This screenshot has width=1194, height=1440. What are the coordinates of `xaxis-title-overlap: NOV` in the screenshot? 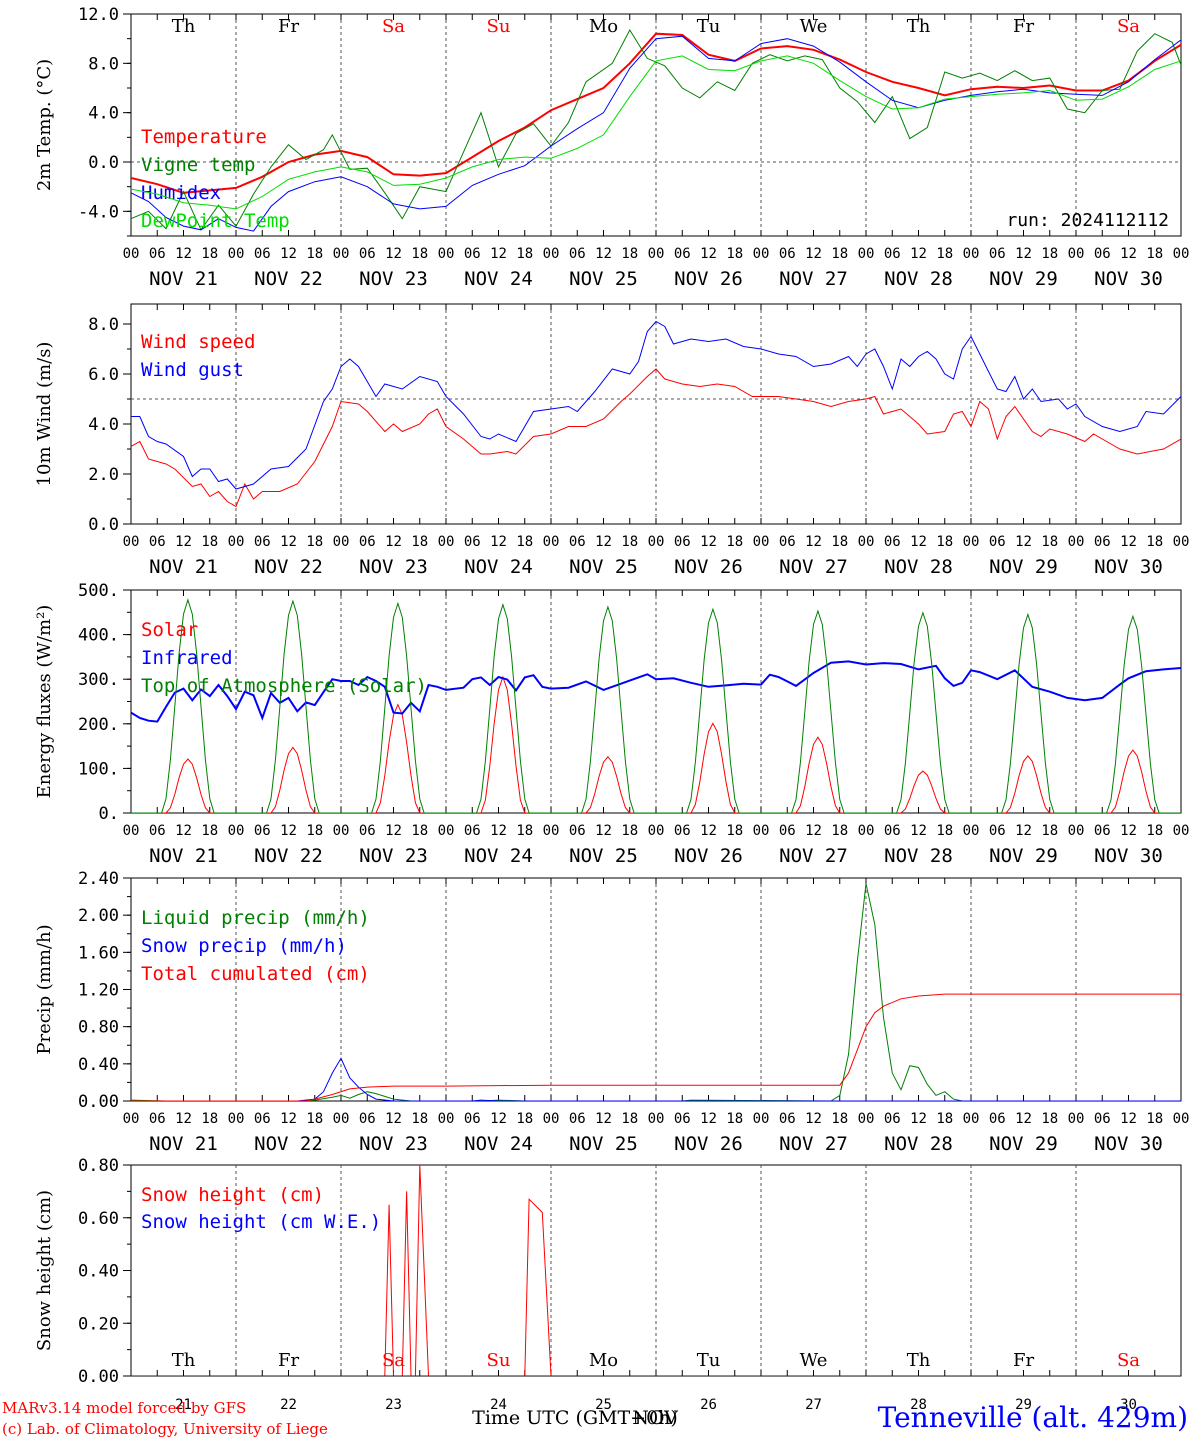 It's located at (655, 1418).